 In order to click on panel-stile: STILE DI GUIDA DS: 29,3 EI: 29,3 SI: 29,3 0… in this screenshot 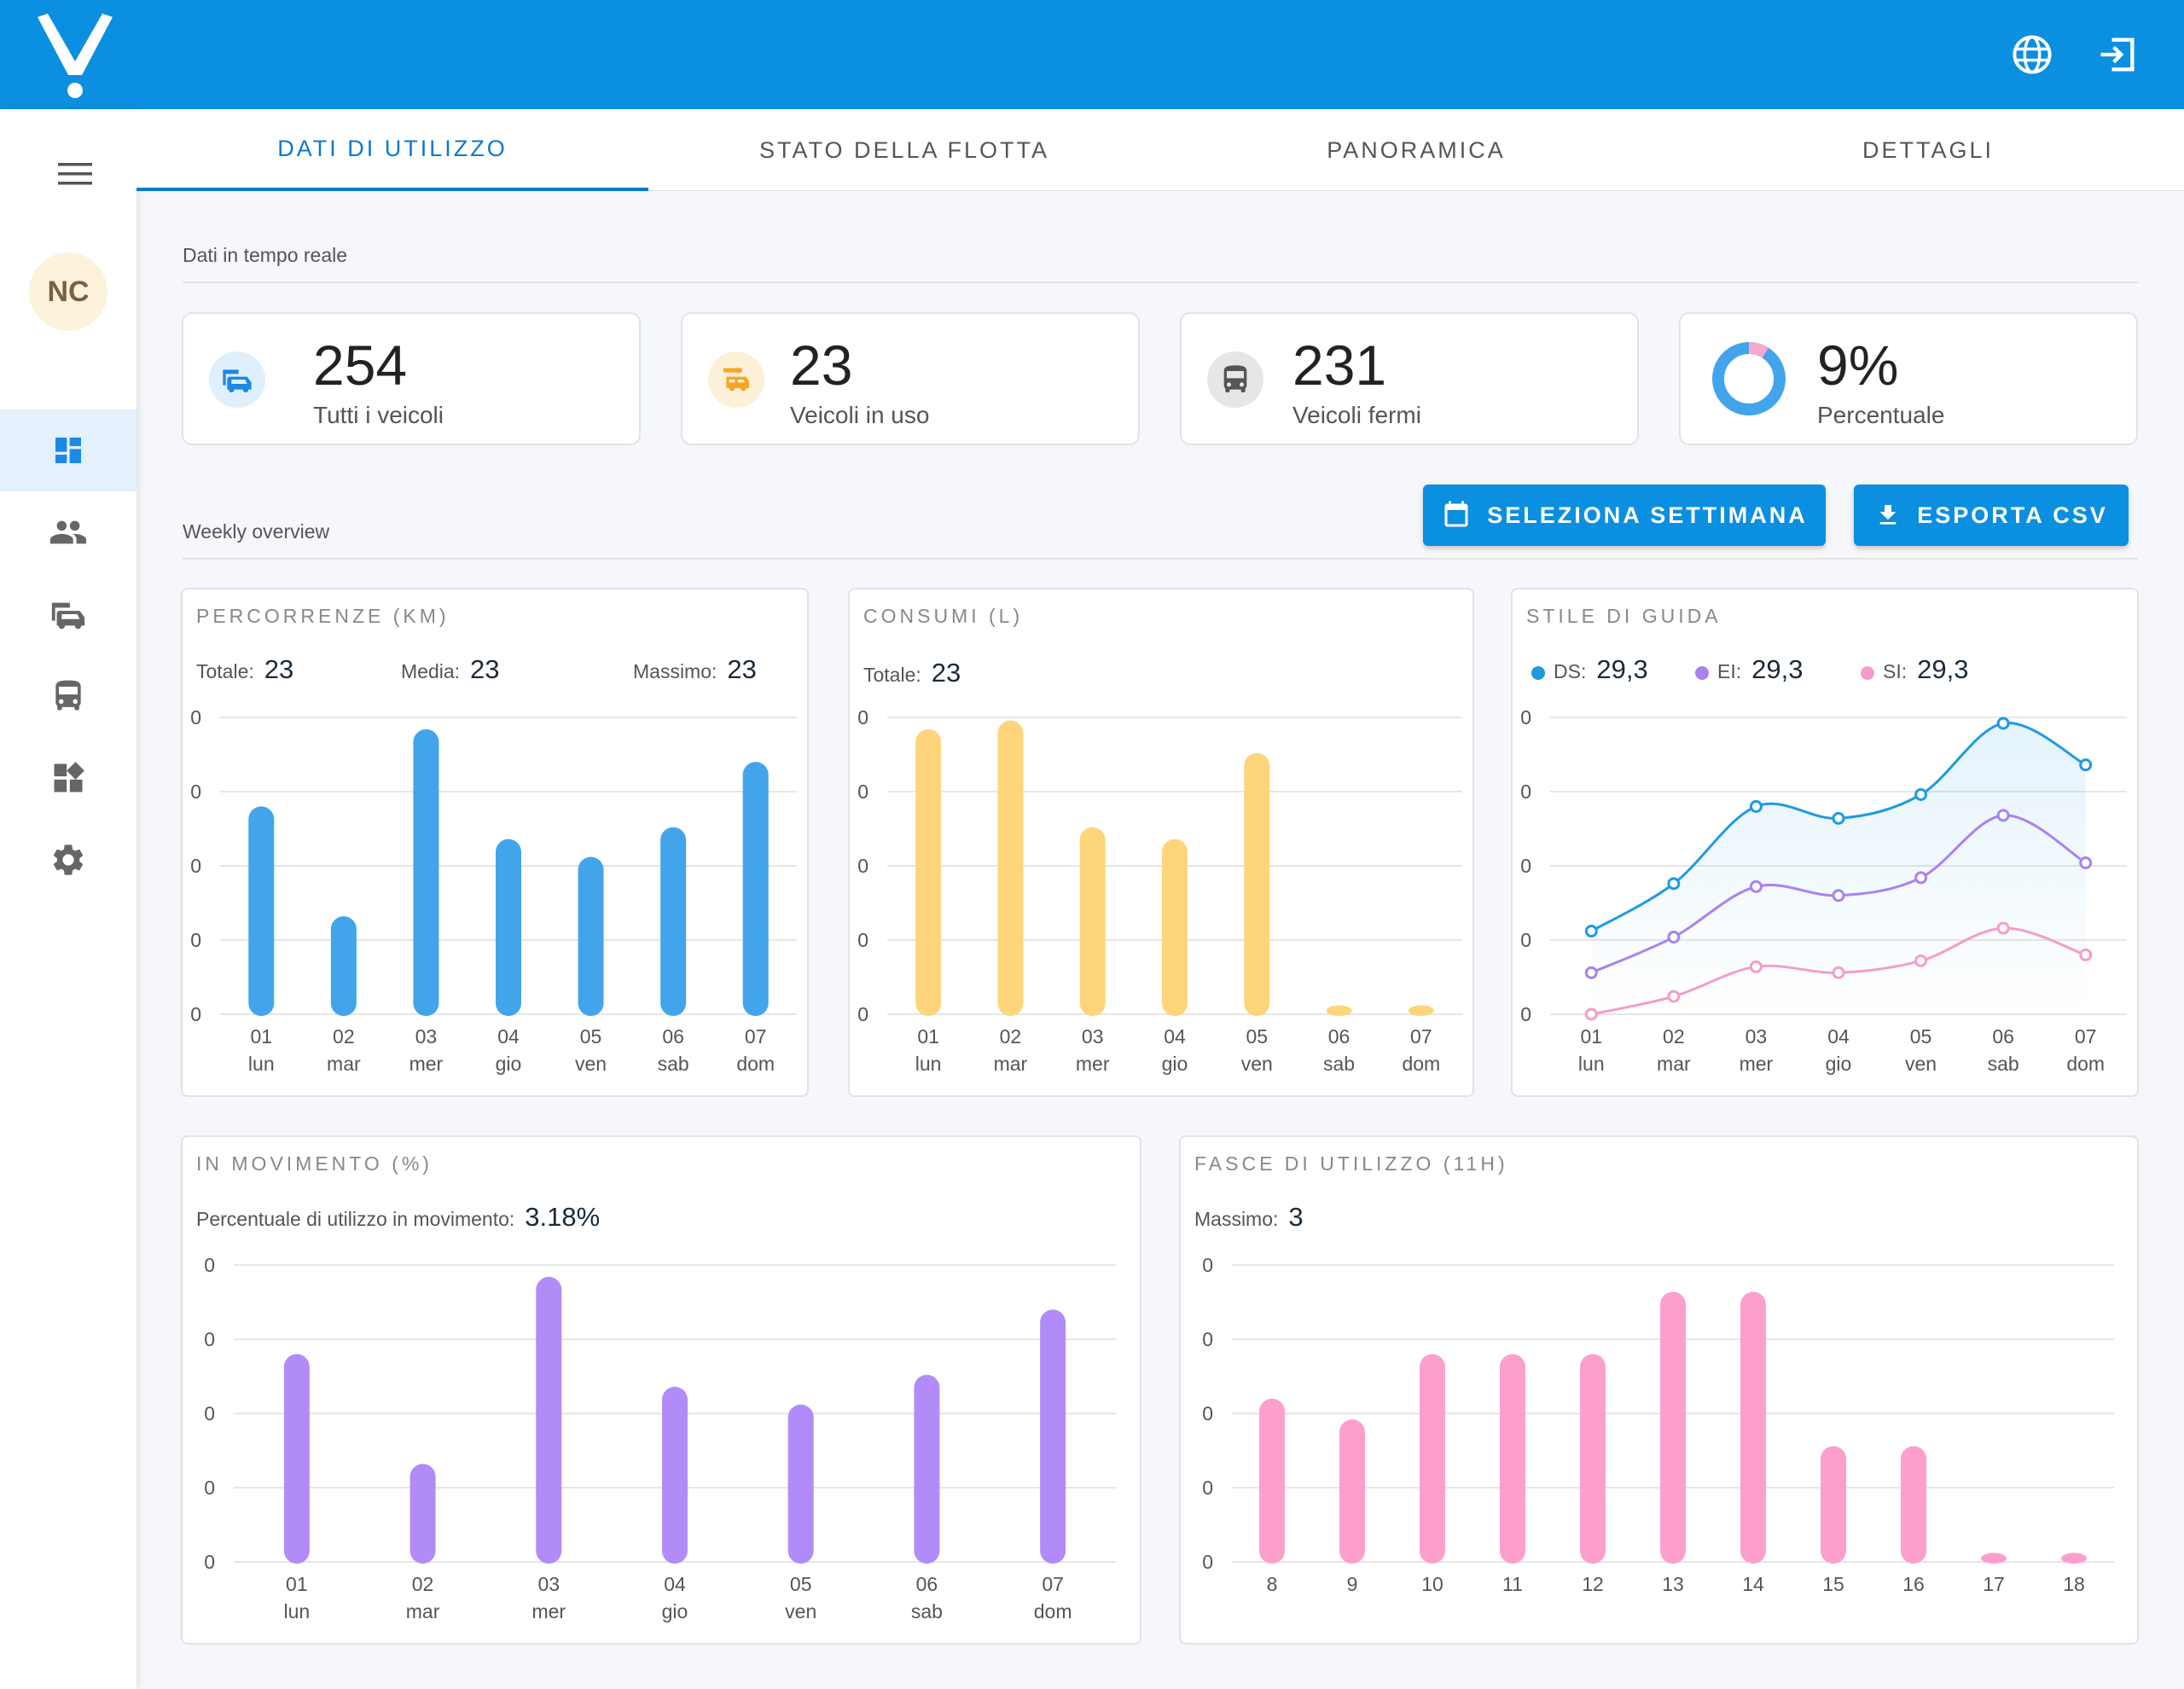, I will do `click(1825, 842)`.